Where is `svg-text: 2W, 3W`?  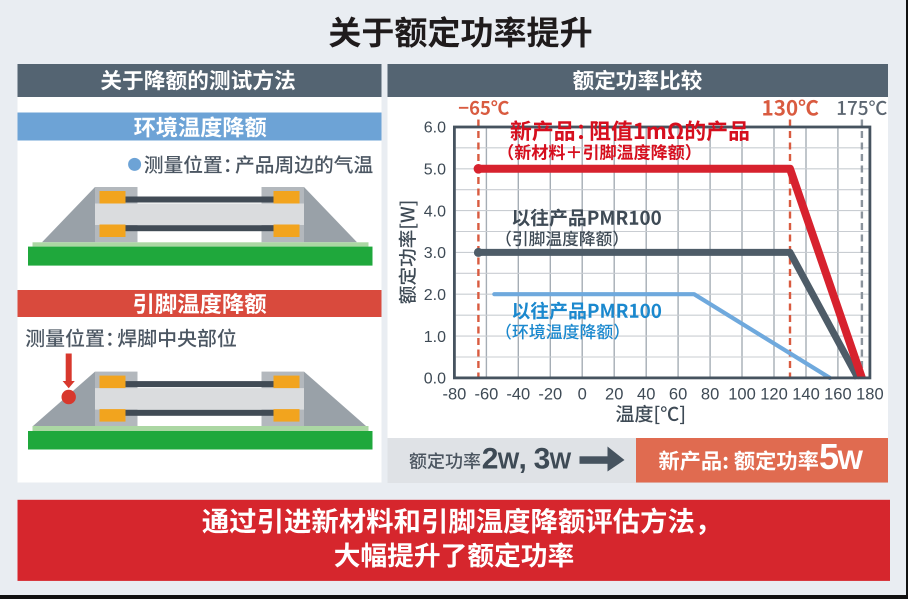 svg-text: 2W, 3W is located at coordinates (527, 459).